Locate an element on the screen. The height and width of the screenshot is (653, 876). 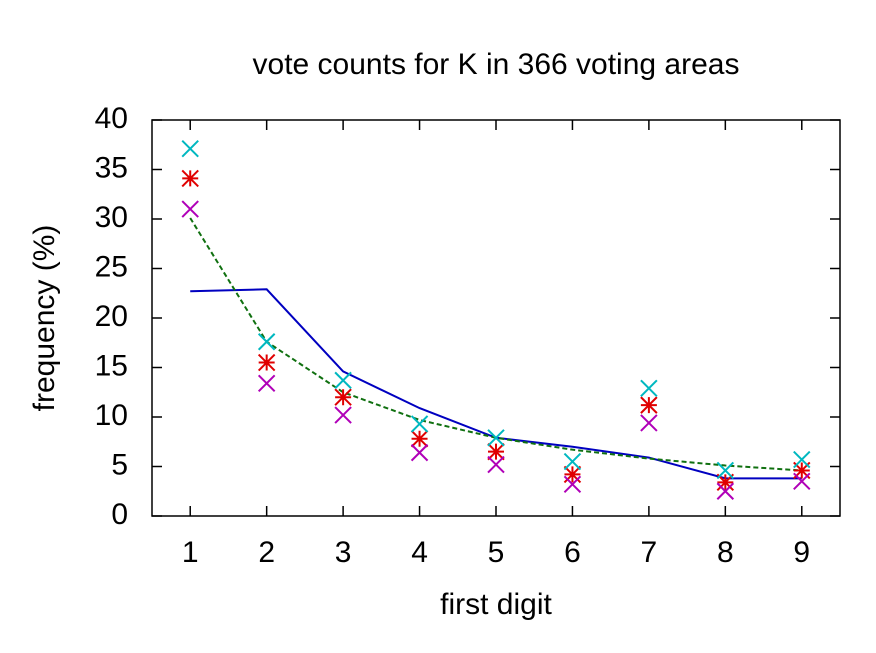
y-tick-label: 0 is located at coordinates (119, 514).